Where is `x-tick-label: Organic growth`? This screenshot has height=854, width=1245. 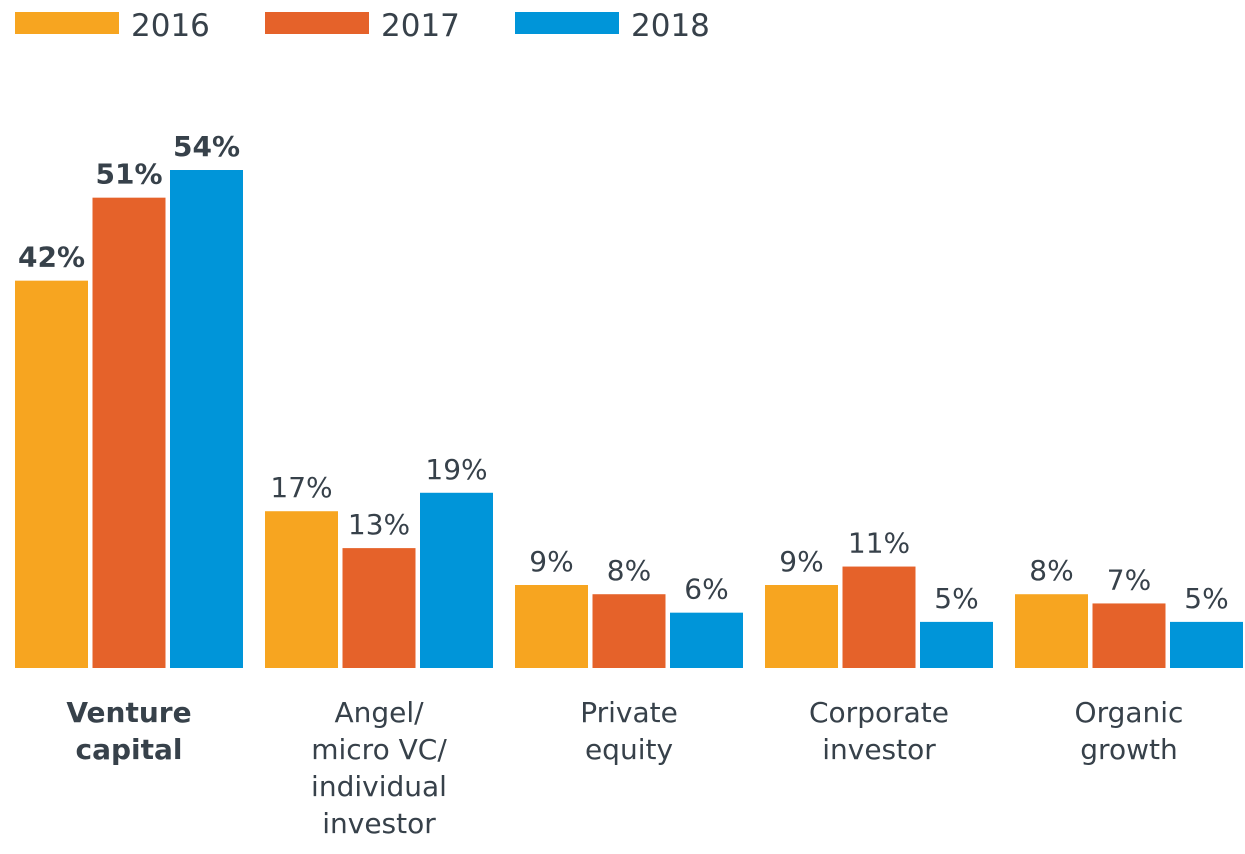
x-tick-label: Organic growth is located at coordinates (1129, 731).